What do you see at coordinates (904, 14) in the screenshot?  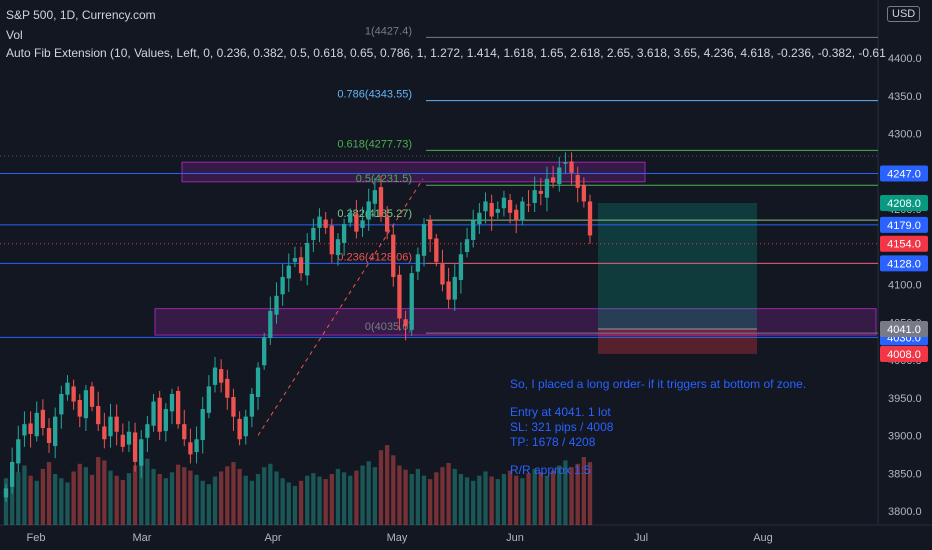 I see `currency-button: USD` at bounding box center [904, 14].